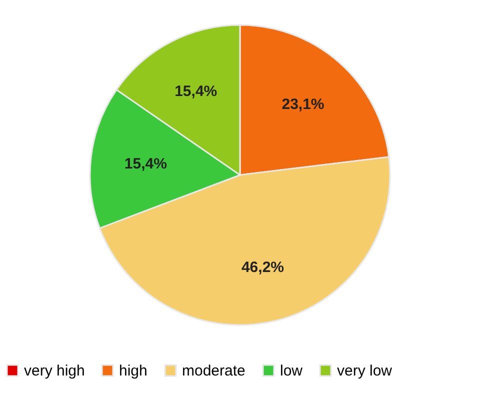  Describe the element at coordinates (214, 371) in the screenshot. I see `legend-label: moderate` at that location.